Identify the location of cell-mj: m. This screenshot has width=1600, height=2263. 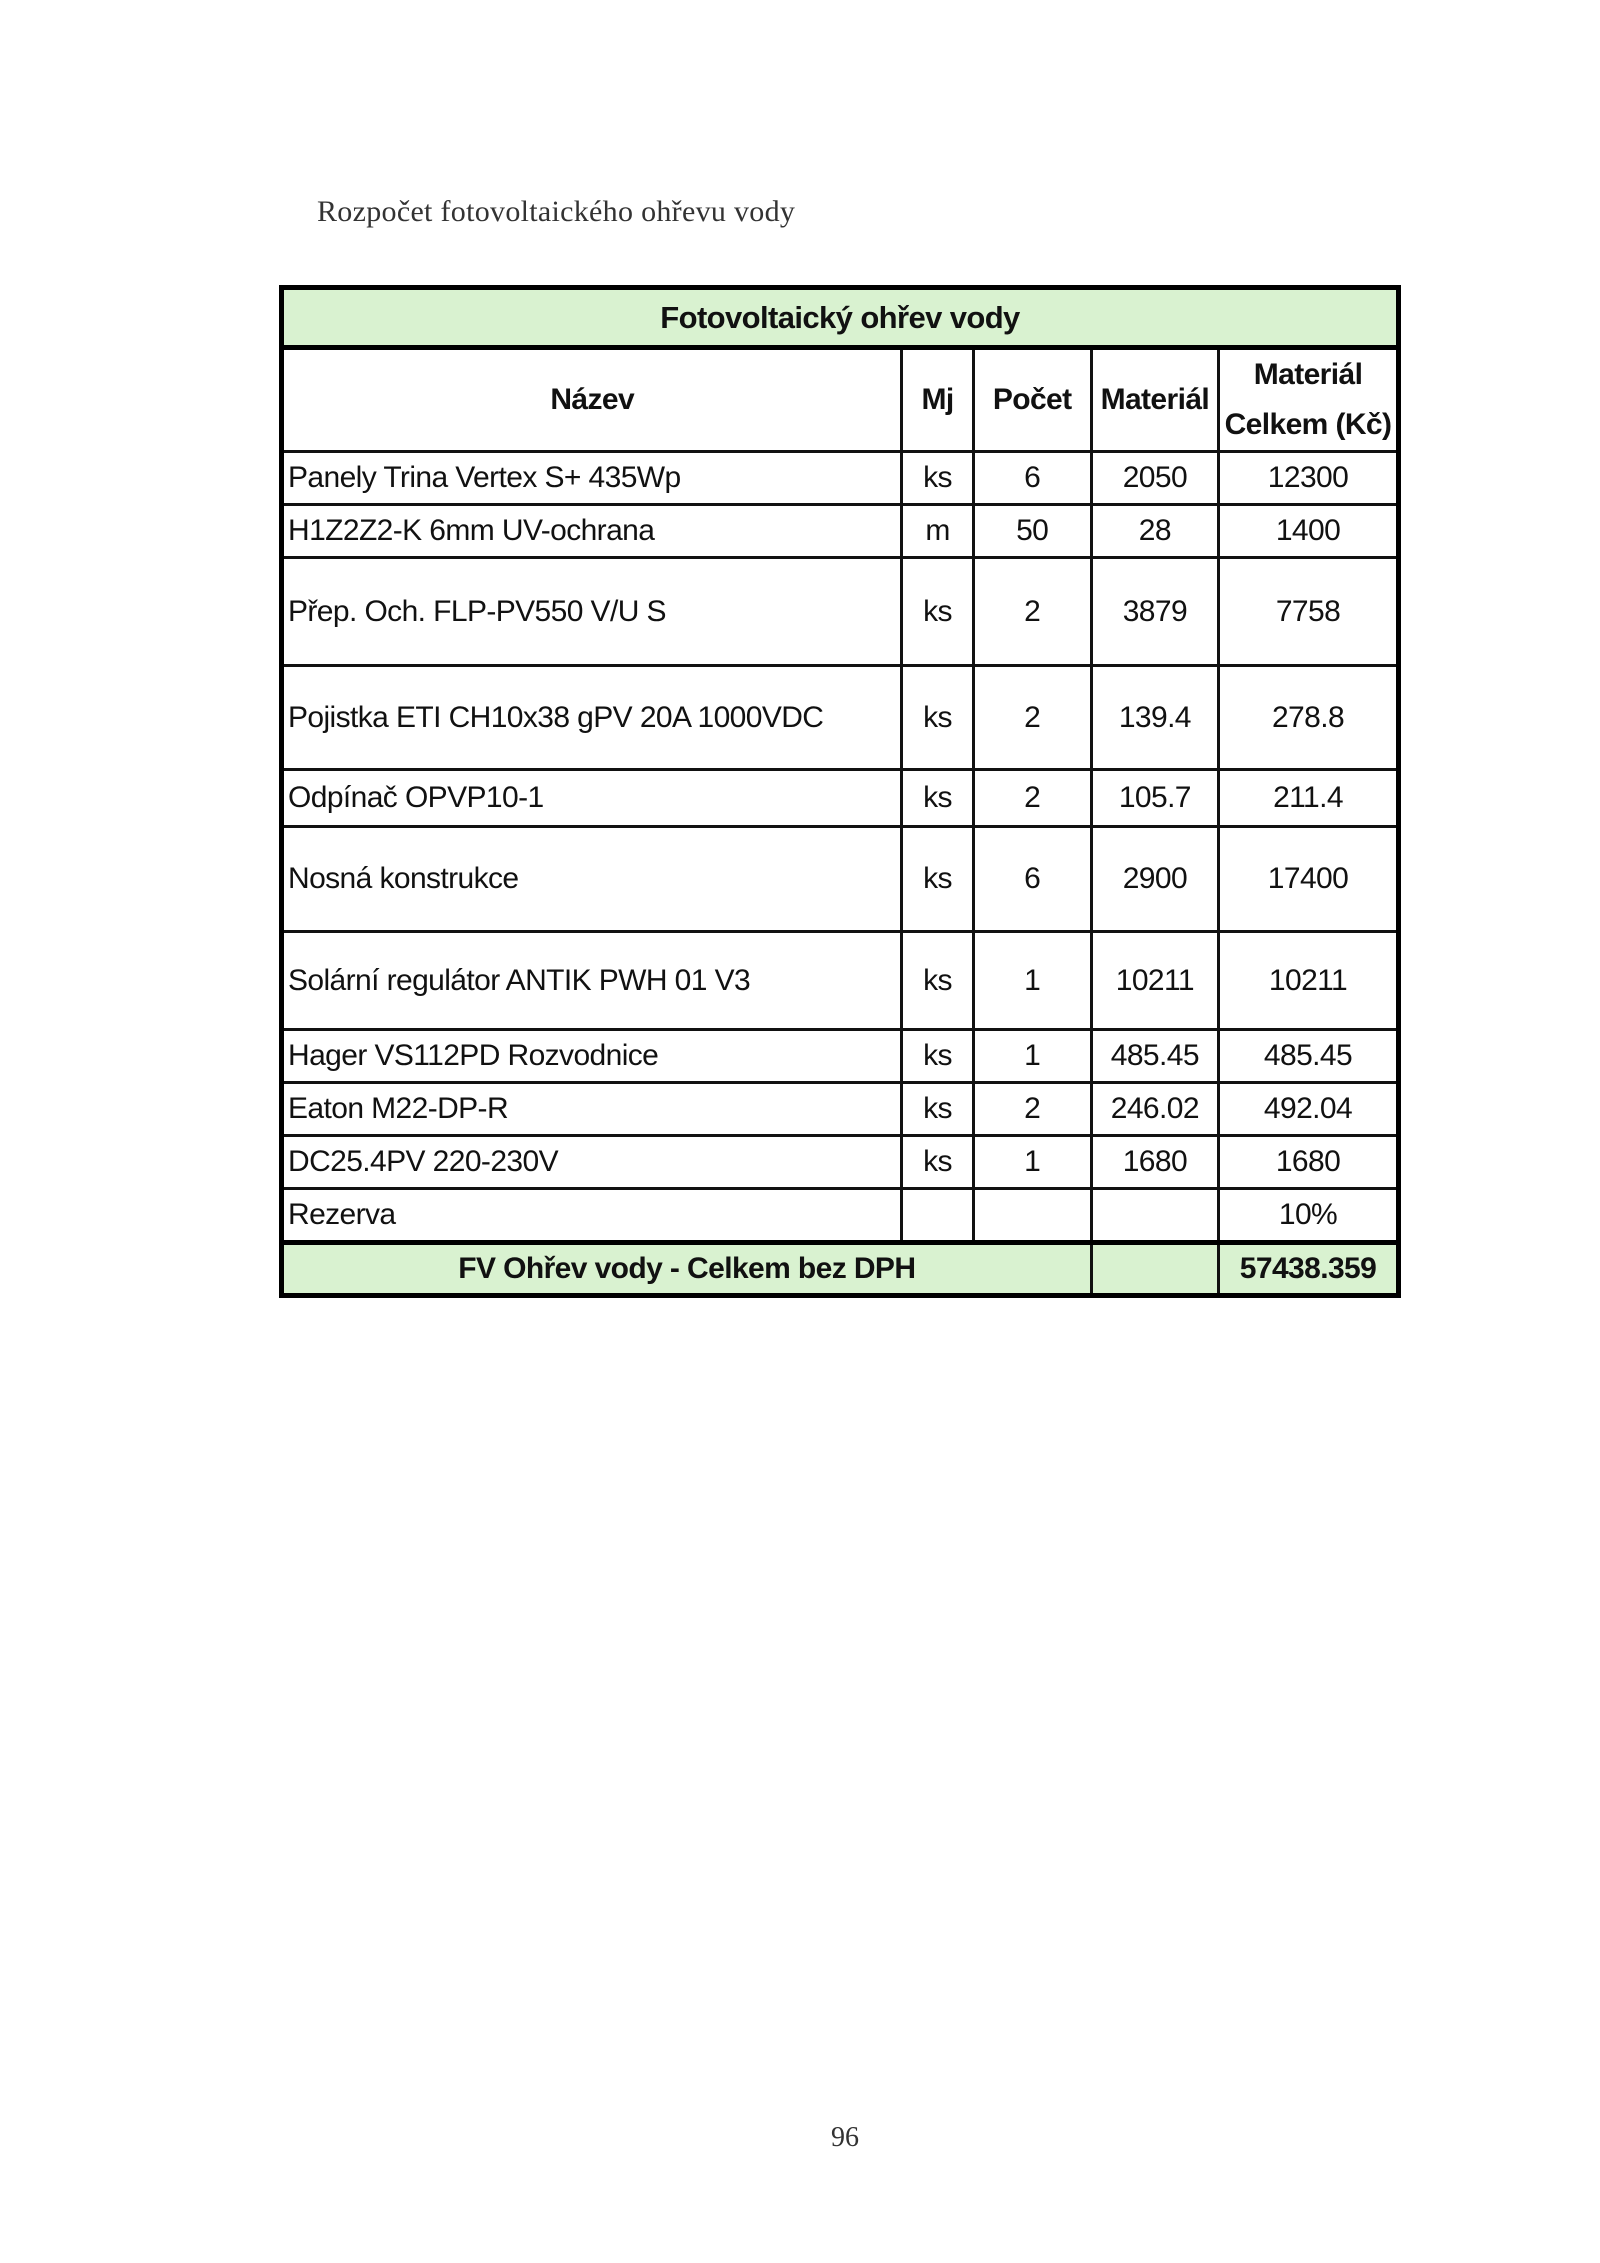
(937, 531).